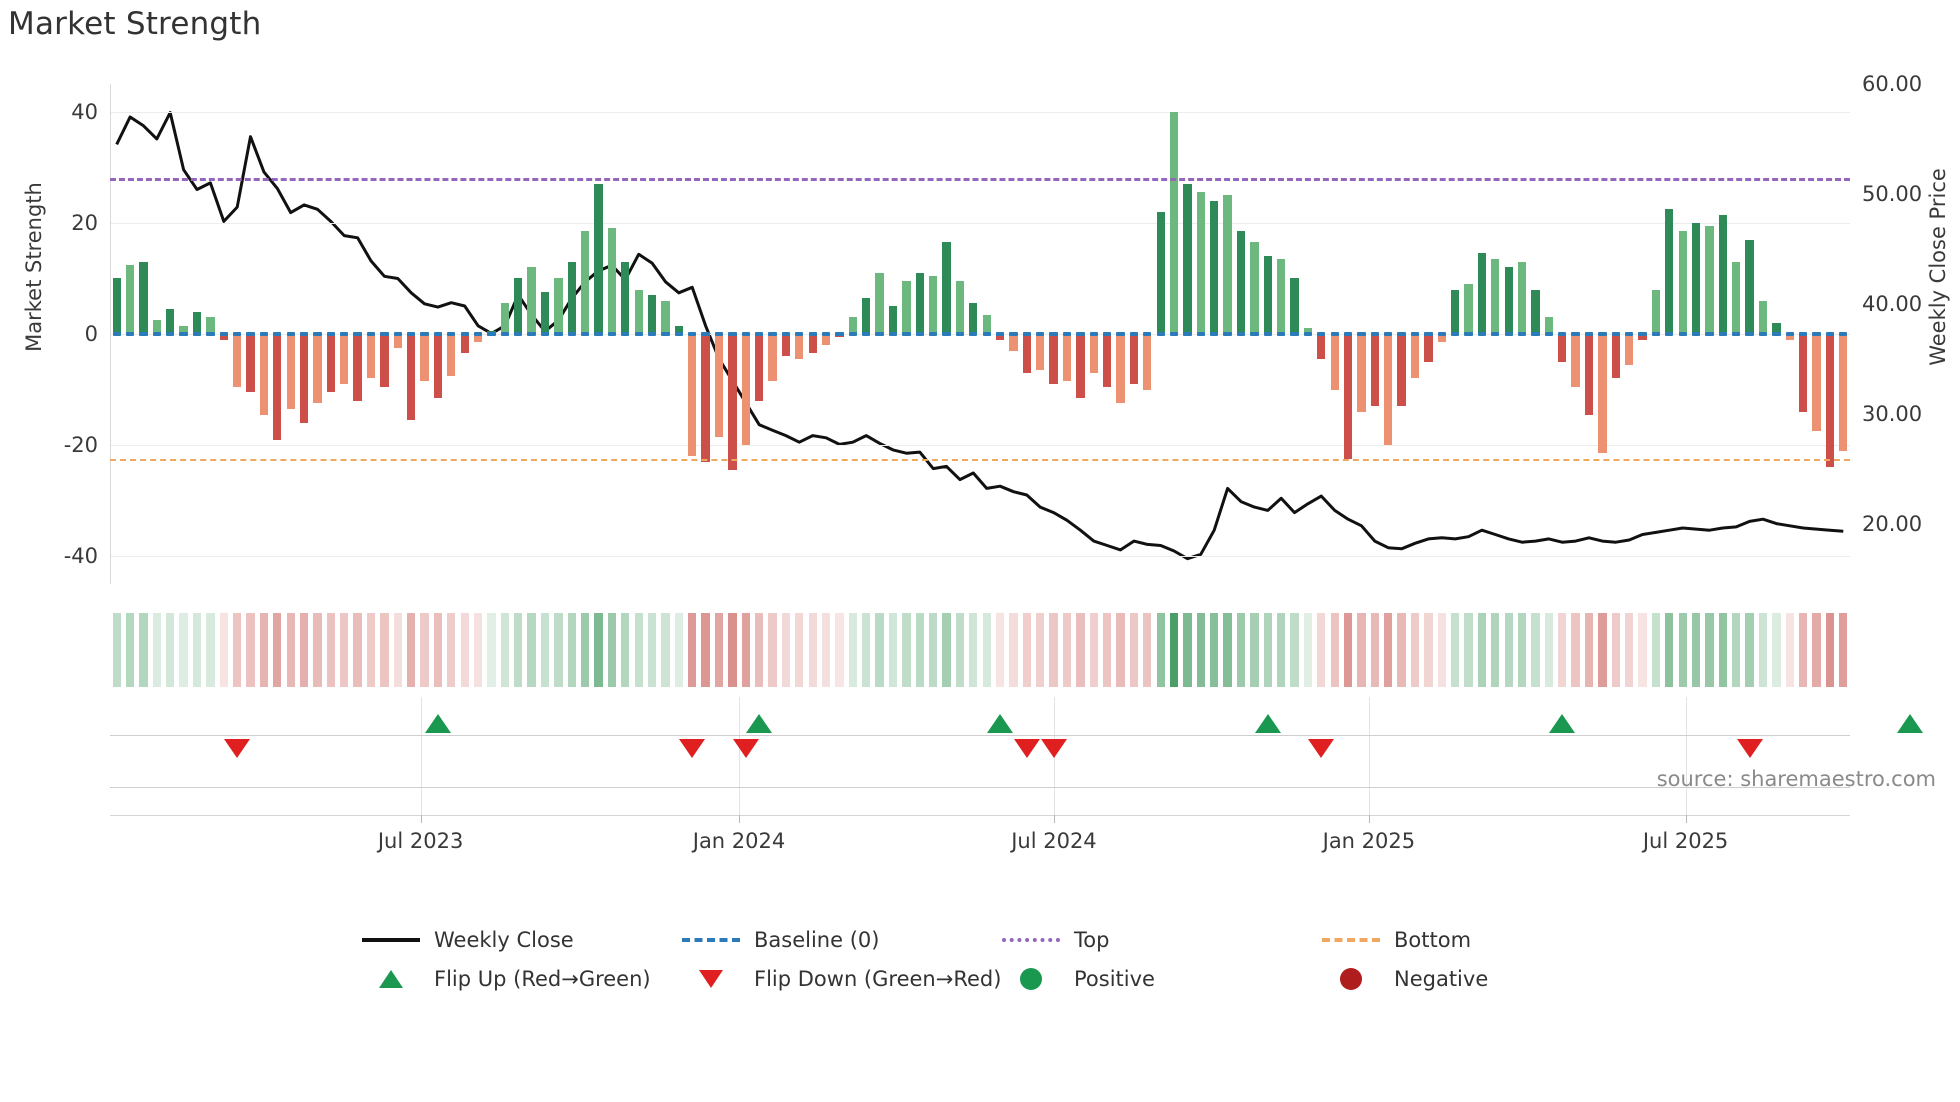 The image size is (1960, 1102). I want to click on legend-item: Flip Up (Red→Green), so click(520, 979).